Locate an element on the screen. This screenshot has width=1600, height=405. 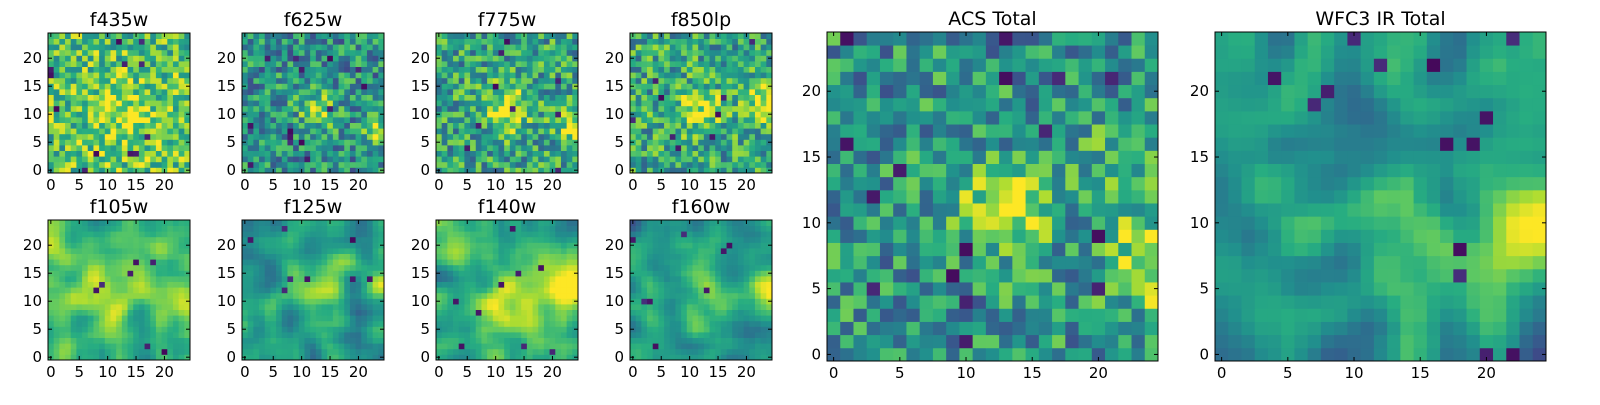
x-tick-label: 15 is located at coordinates (329, 185).